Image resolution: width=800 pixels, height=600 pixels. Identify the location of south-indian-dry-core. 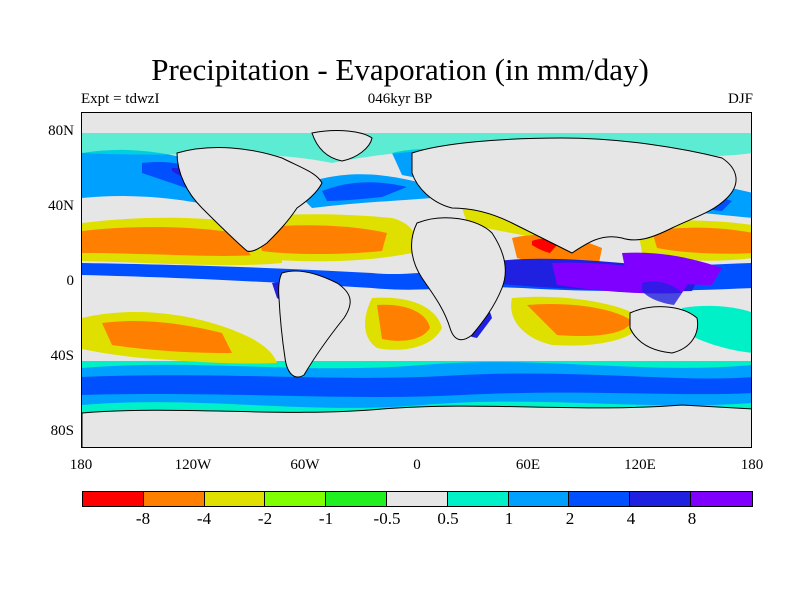
(579, 320).